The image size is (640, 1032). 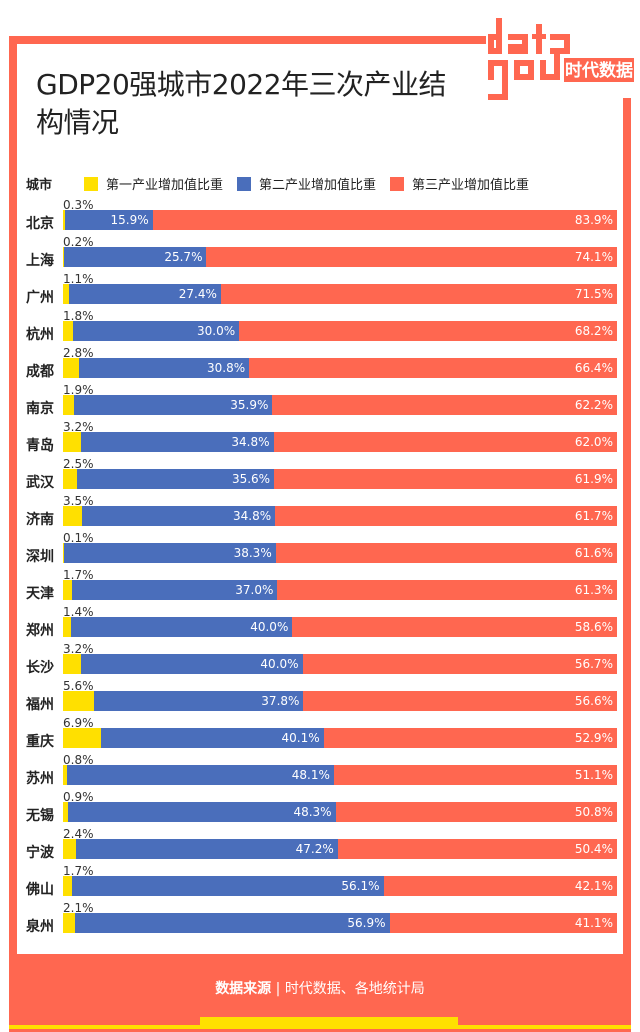 I want to click on tertiary-segment: 56.6%, so click(x=460, y=701).